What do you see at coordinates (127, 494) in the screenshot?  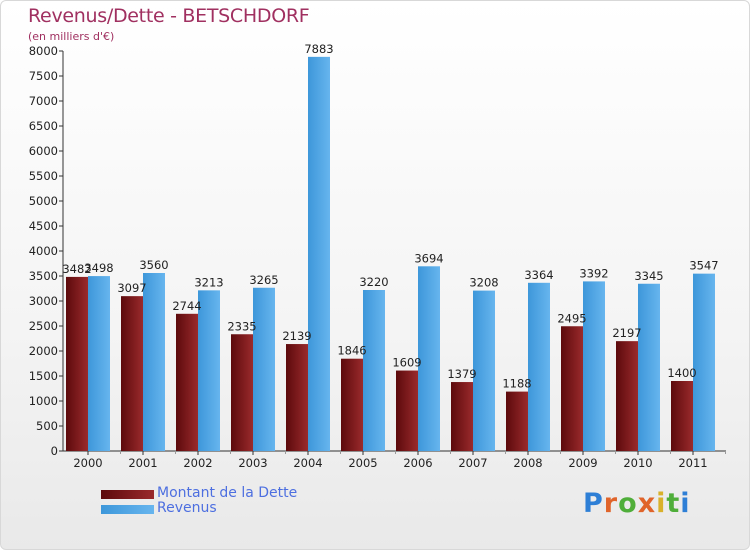 I see `legend-swatch-debt` at bounding box center [127, 494].